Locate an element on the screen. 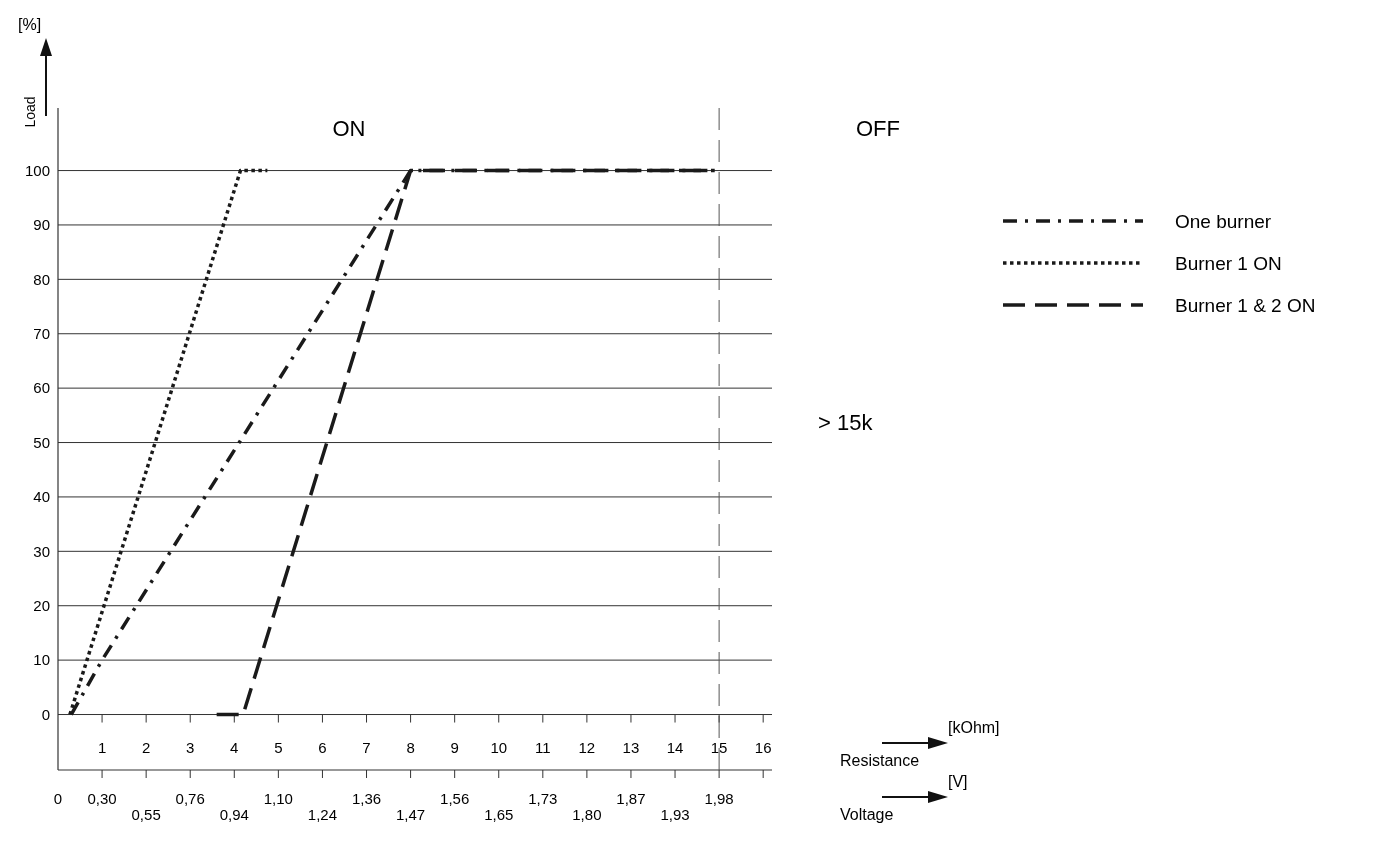  text: 1,98 is located at coordinates (719, 798).